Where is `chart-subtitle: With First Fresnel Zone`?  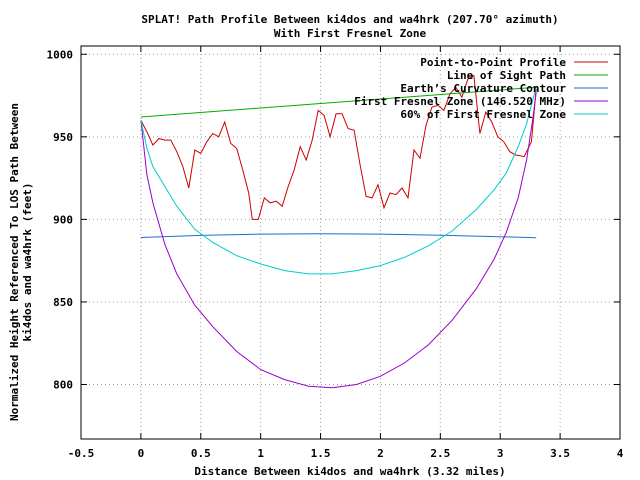
chart-subtitle: With First Fresnel Zone is located at coordinates (350, 33).